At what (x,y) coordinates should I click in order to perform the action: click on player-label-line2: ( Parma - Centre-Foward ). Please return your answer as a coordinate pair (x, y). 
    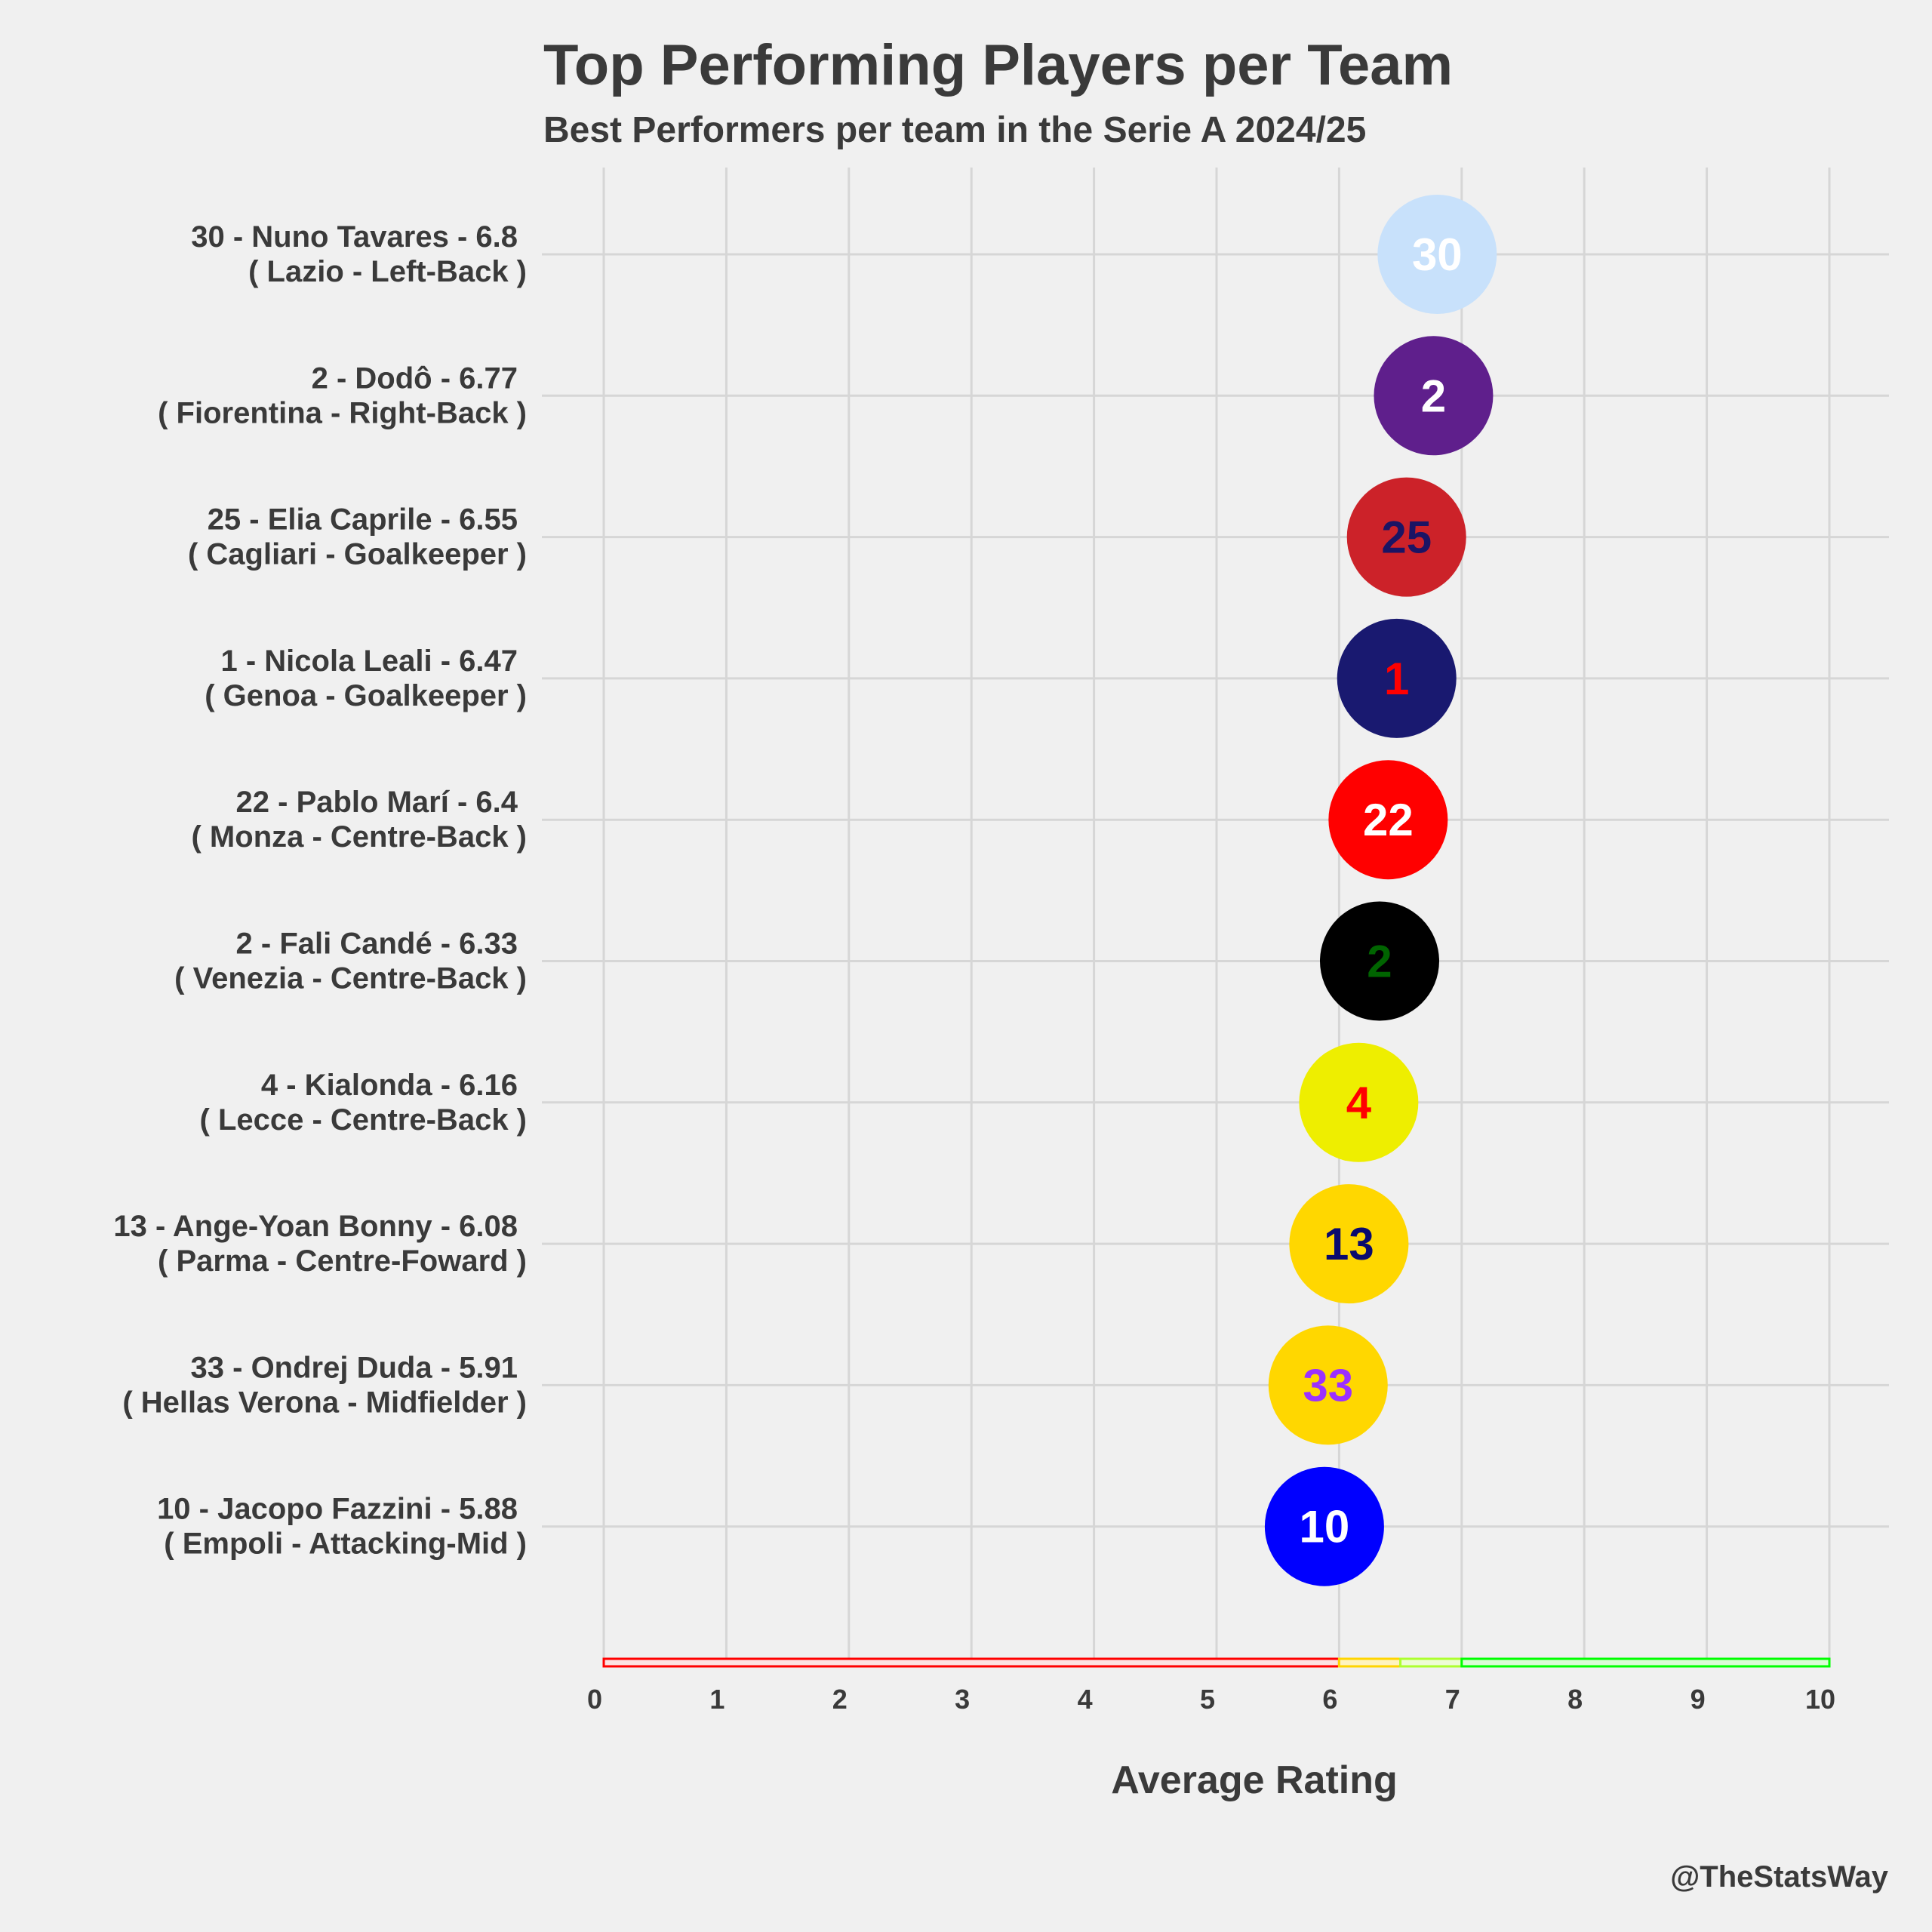
    Looking at the image, I should click on (342, 1261).